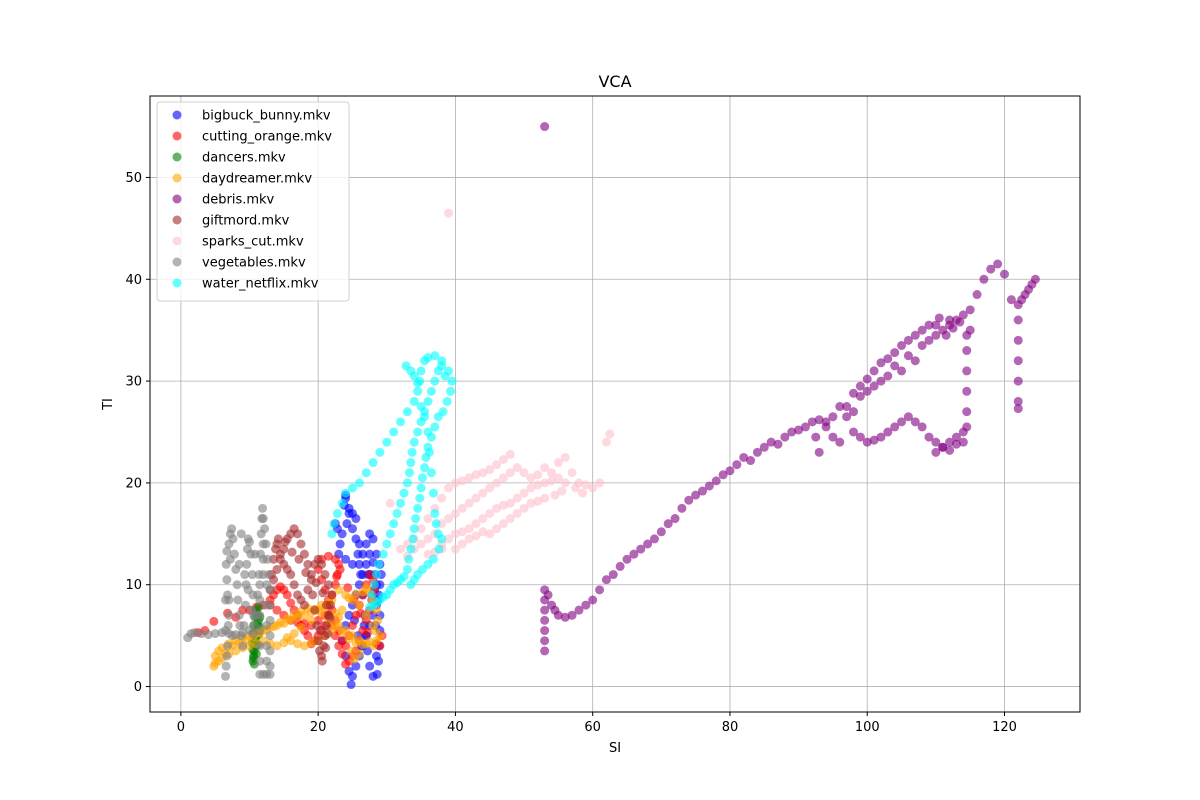  Describe the element at coordinates (318, 727) in the screenshot. I see `x-tick-label: 20` at that location.